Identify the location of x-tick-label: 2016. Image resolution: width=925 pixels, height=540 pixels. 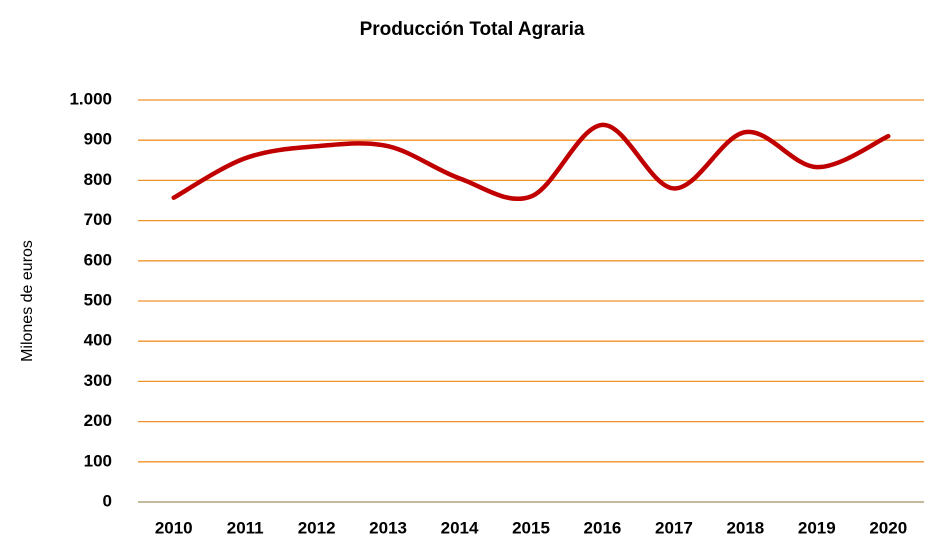
(603, 527).